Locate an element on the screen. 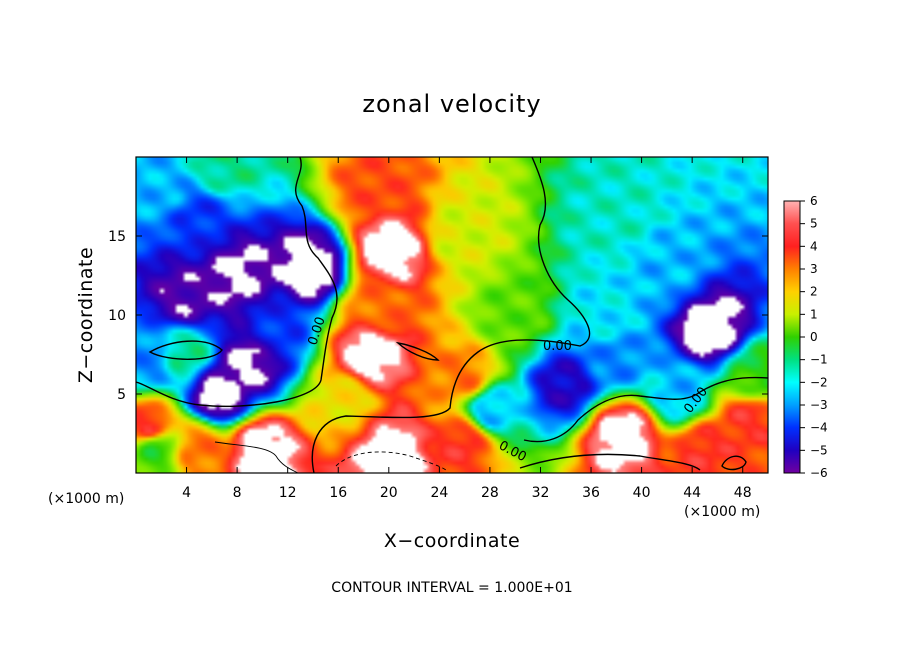 The height and width of the screenshot is (654, 904). zero-contour-middle is located at coordinates (451, 315).